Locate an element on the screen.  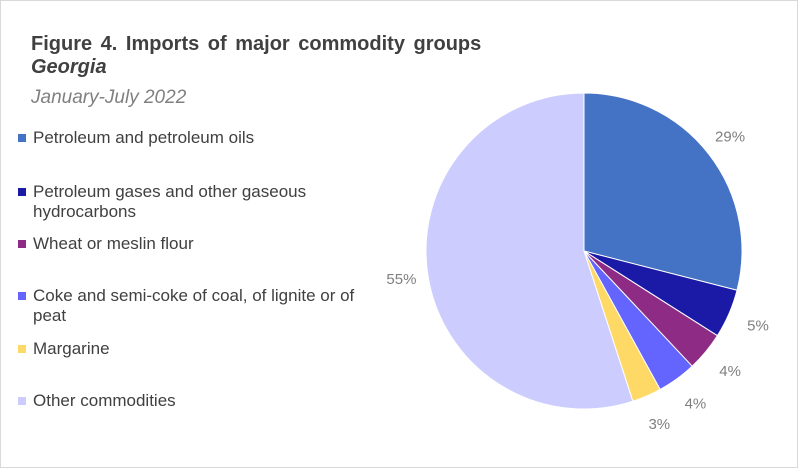
legend-label: Margarine is located at coordinates (71, 348).